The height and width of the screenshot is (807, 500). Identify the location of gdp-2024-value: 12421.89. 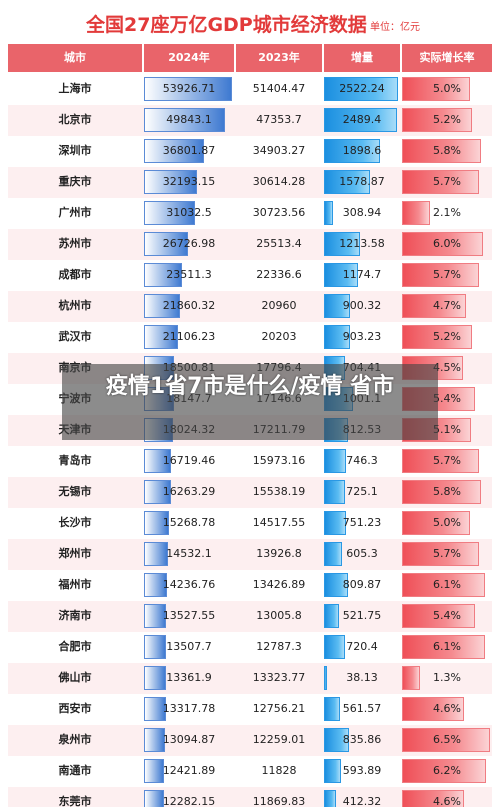
(189, 770).